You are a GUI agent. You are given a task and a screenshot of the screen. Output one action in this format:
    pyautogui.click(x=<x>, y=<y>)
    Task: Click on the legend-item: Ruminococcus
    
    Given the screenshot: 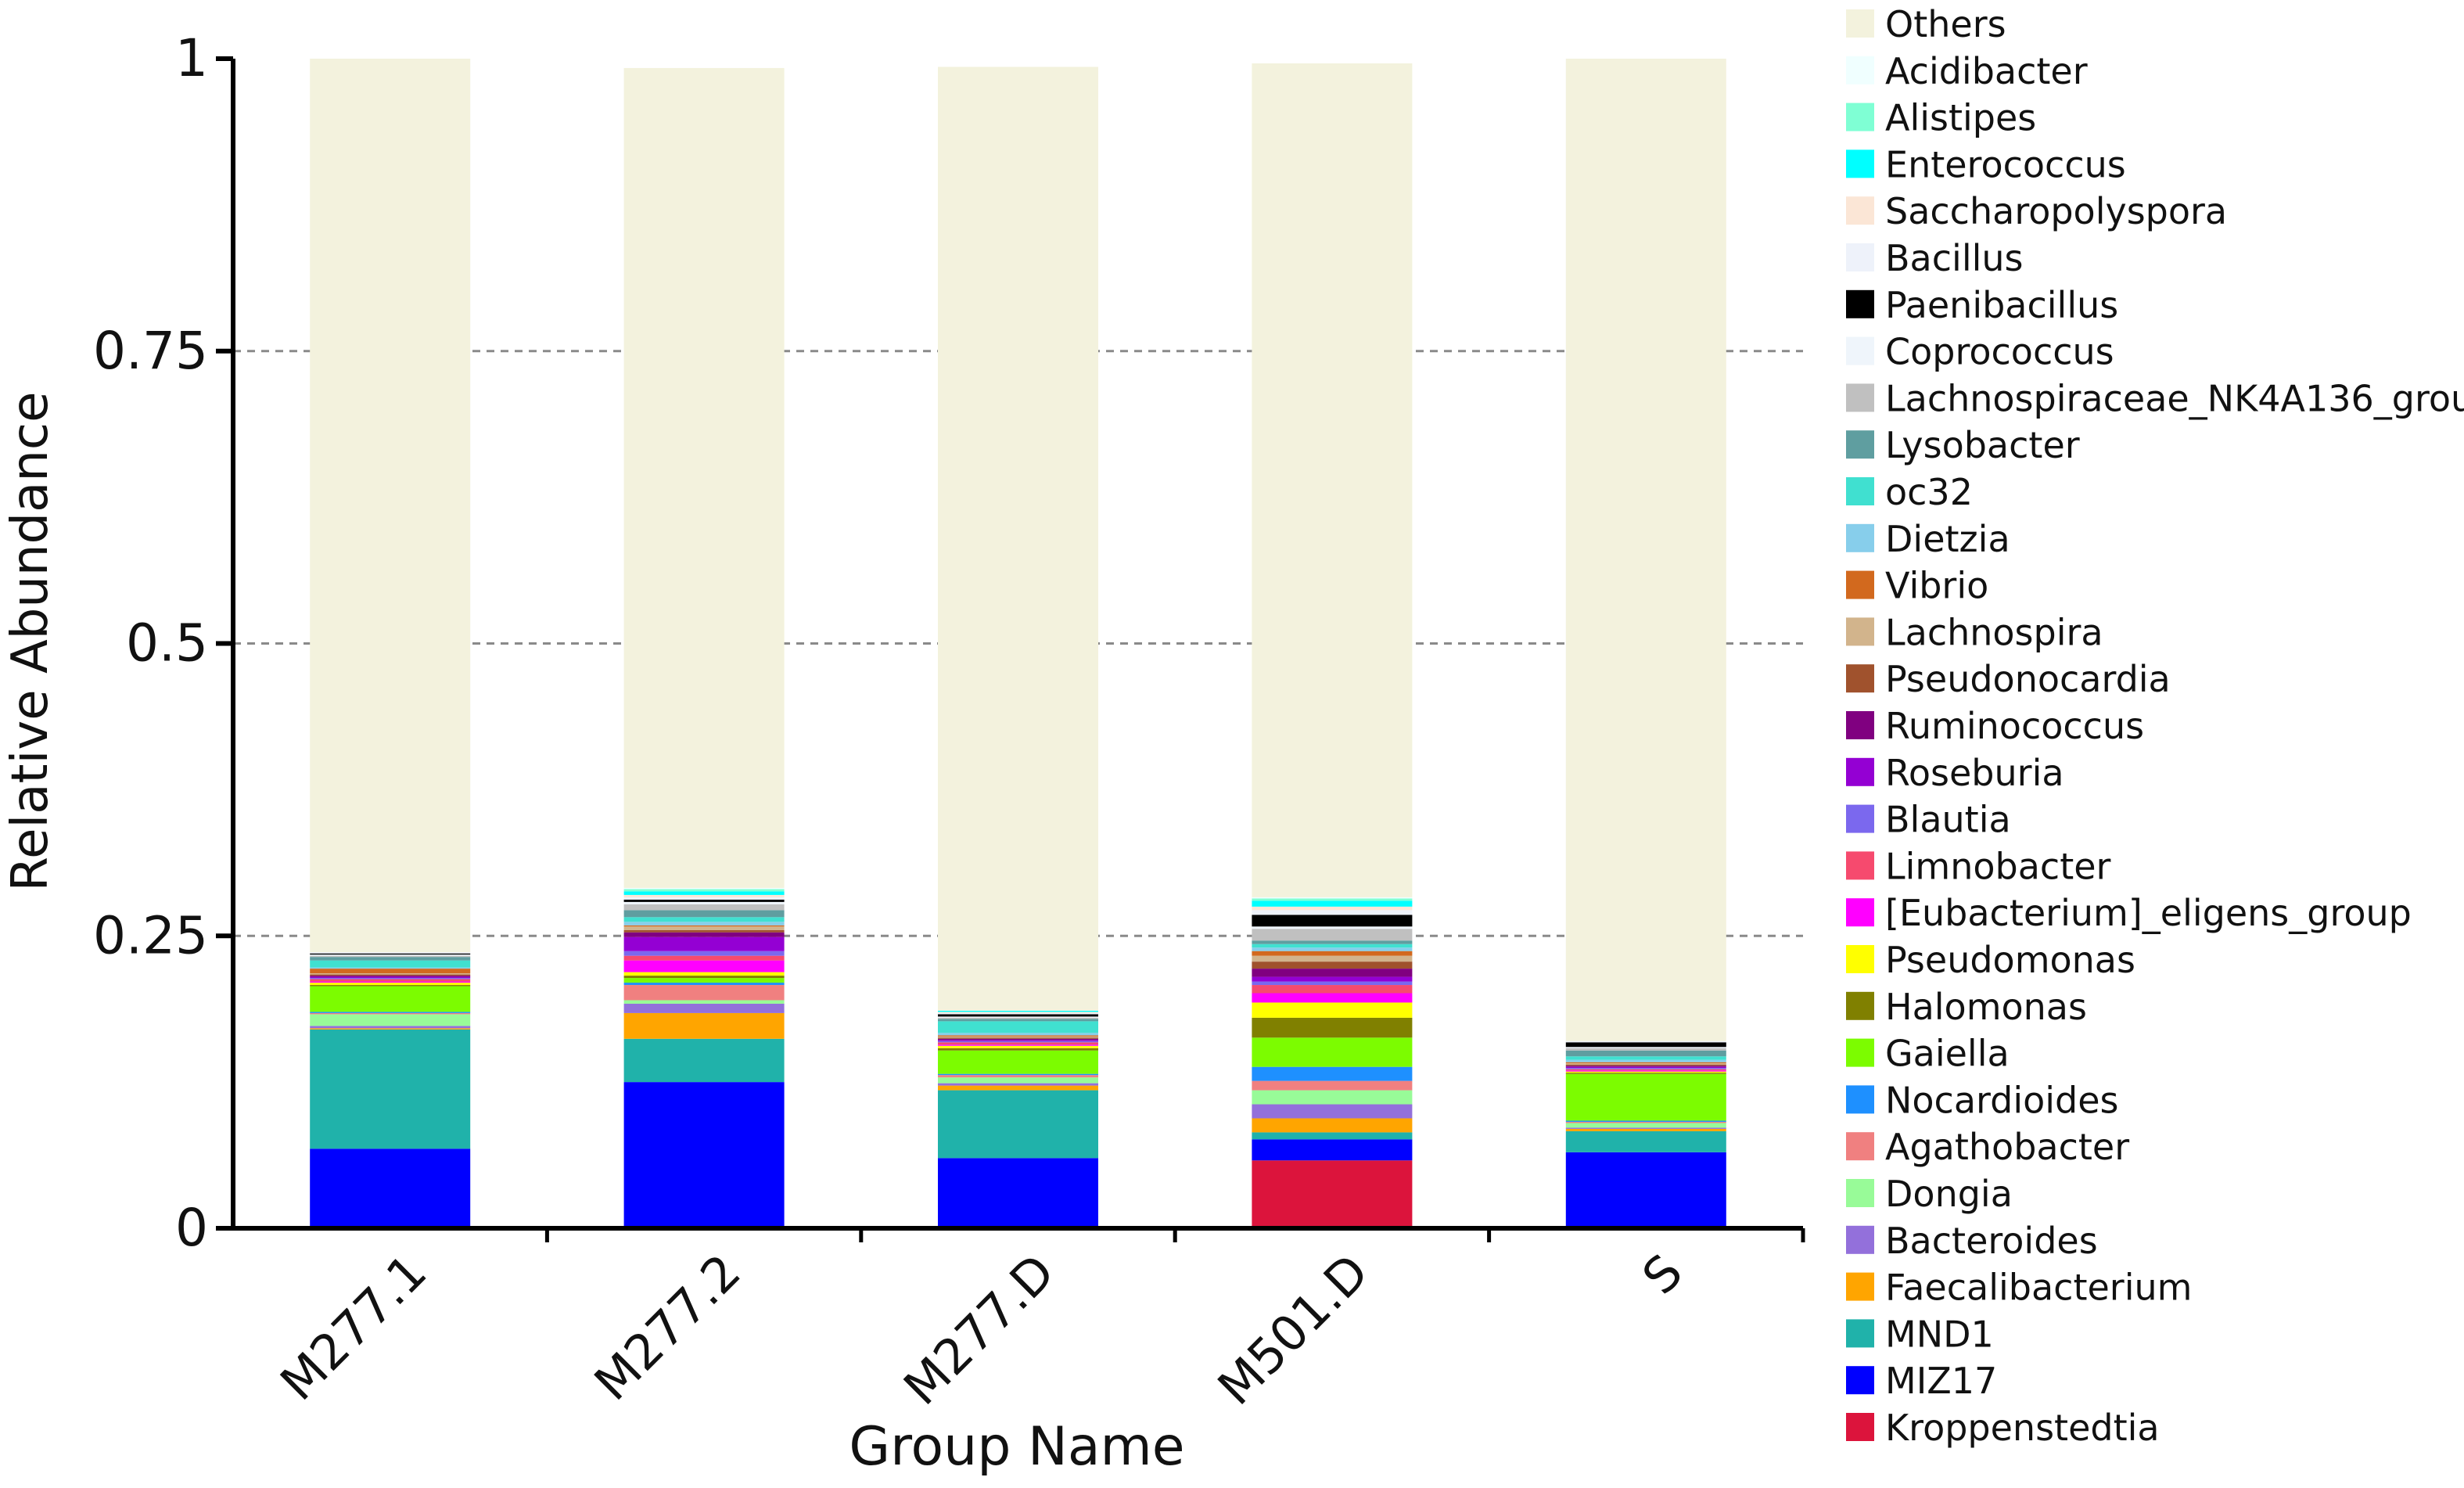 What is the action you would take?
    pyautogui.click(x=1995, y=726)
    